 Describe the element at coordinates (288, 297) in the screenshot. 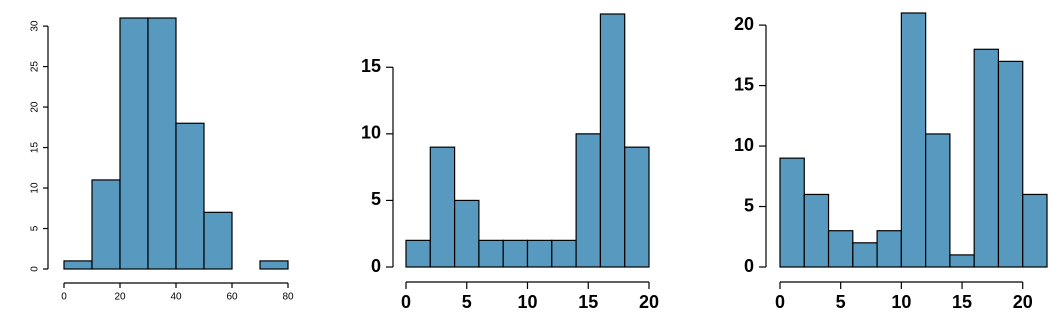

I see `x-tick-label: 80` at that location.